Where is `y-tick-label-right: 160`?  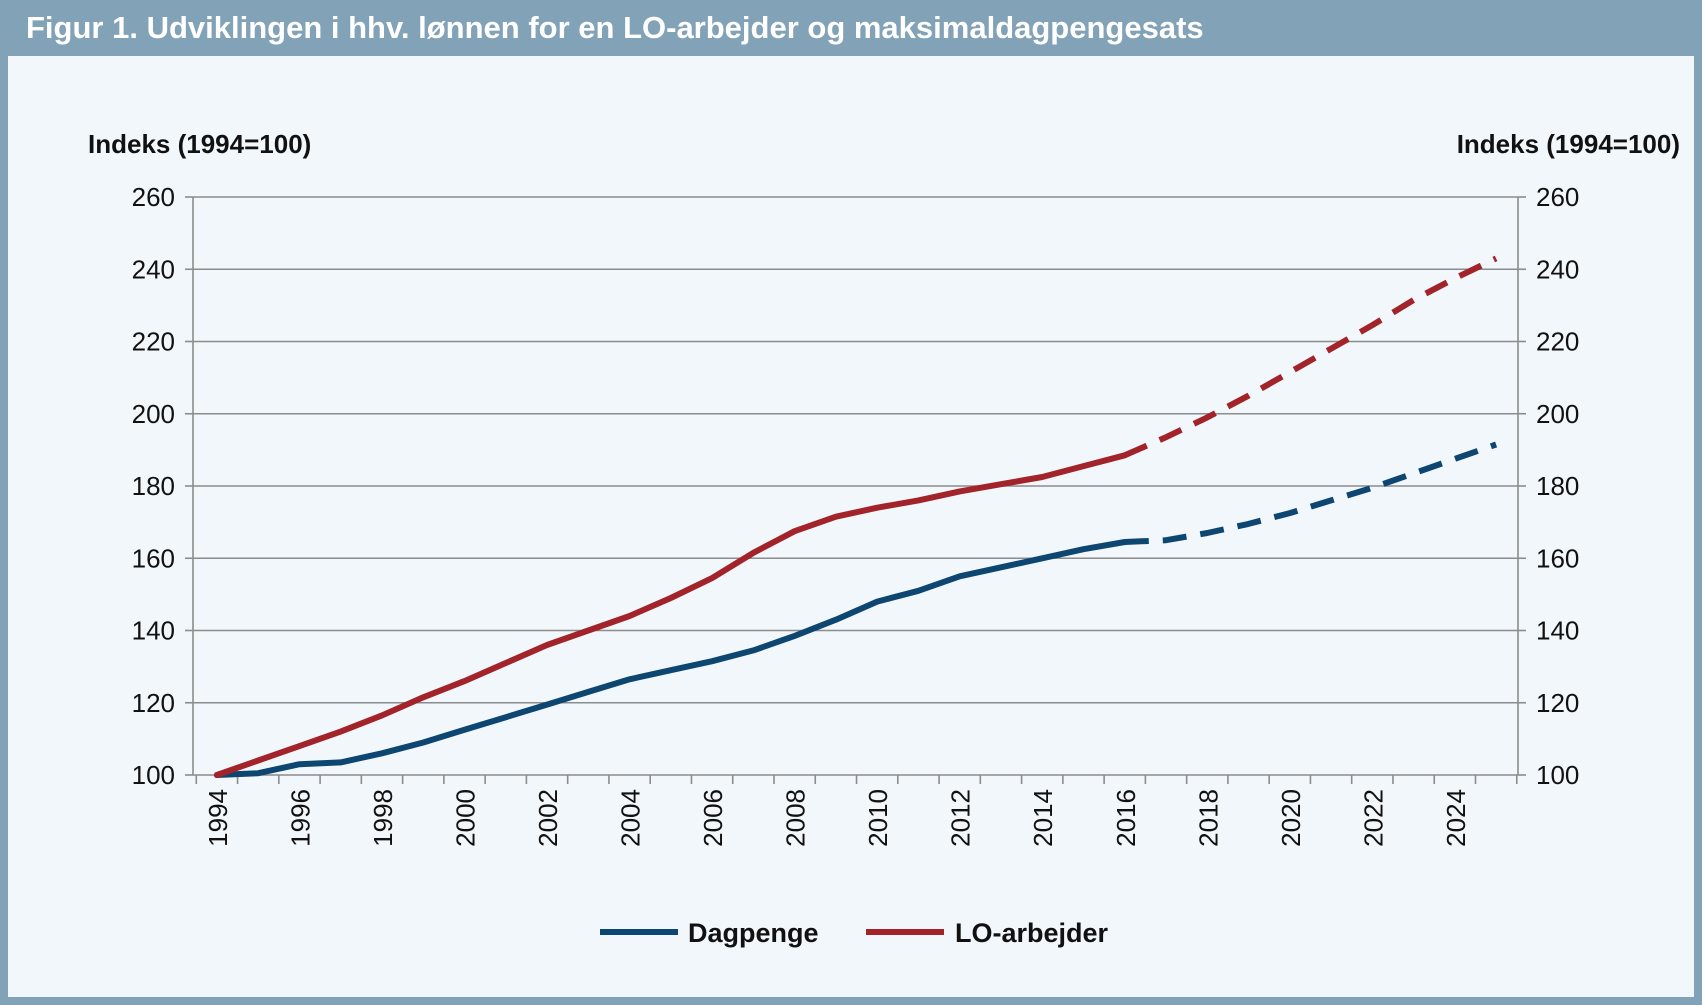
y-tick-label-right: 160 is located at coordinates (1557, 558).